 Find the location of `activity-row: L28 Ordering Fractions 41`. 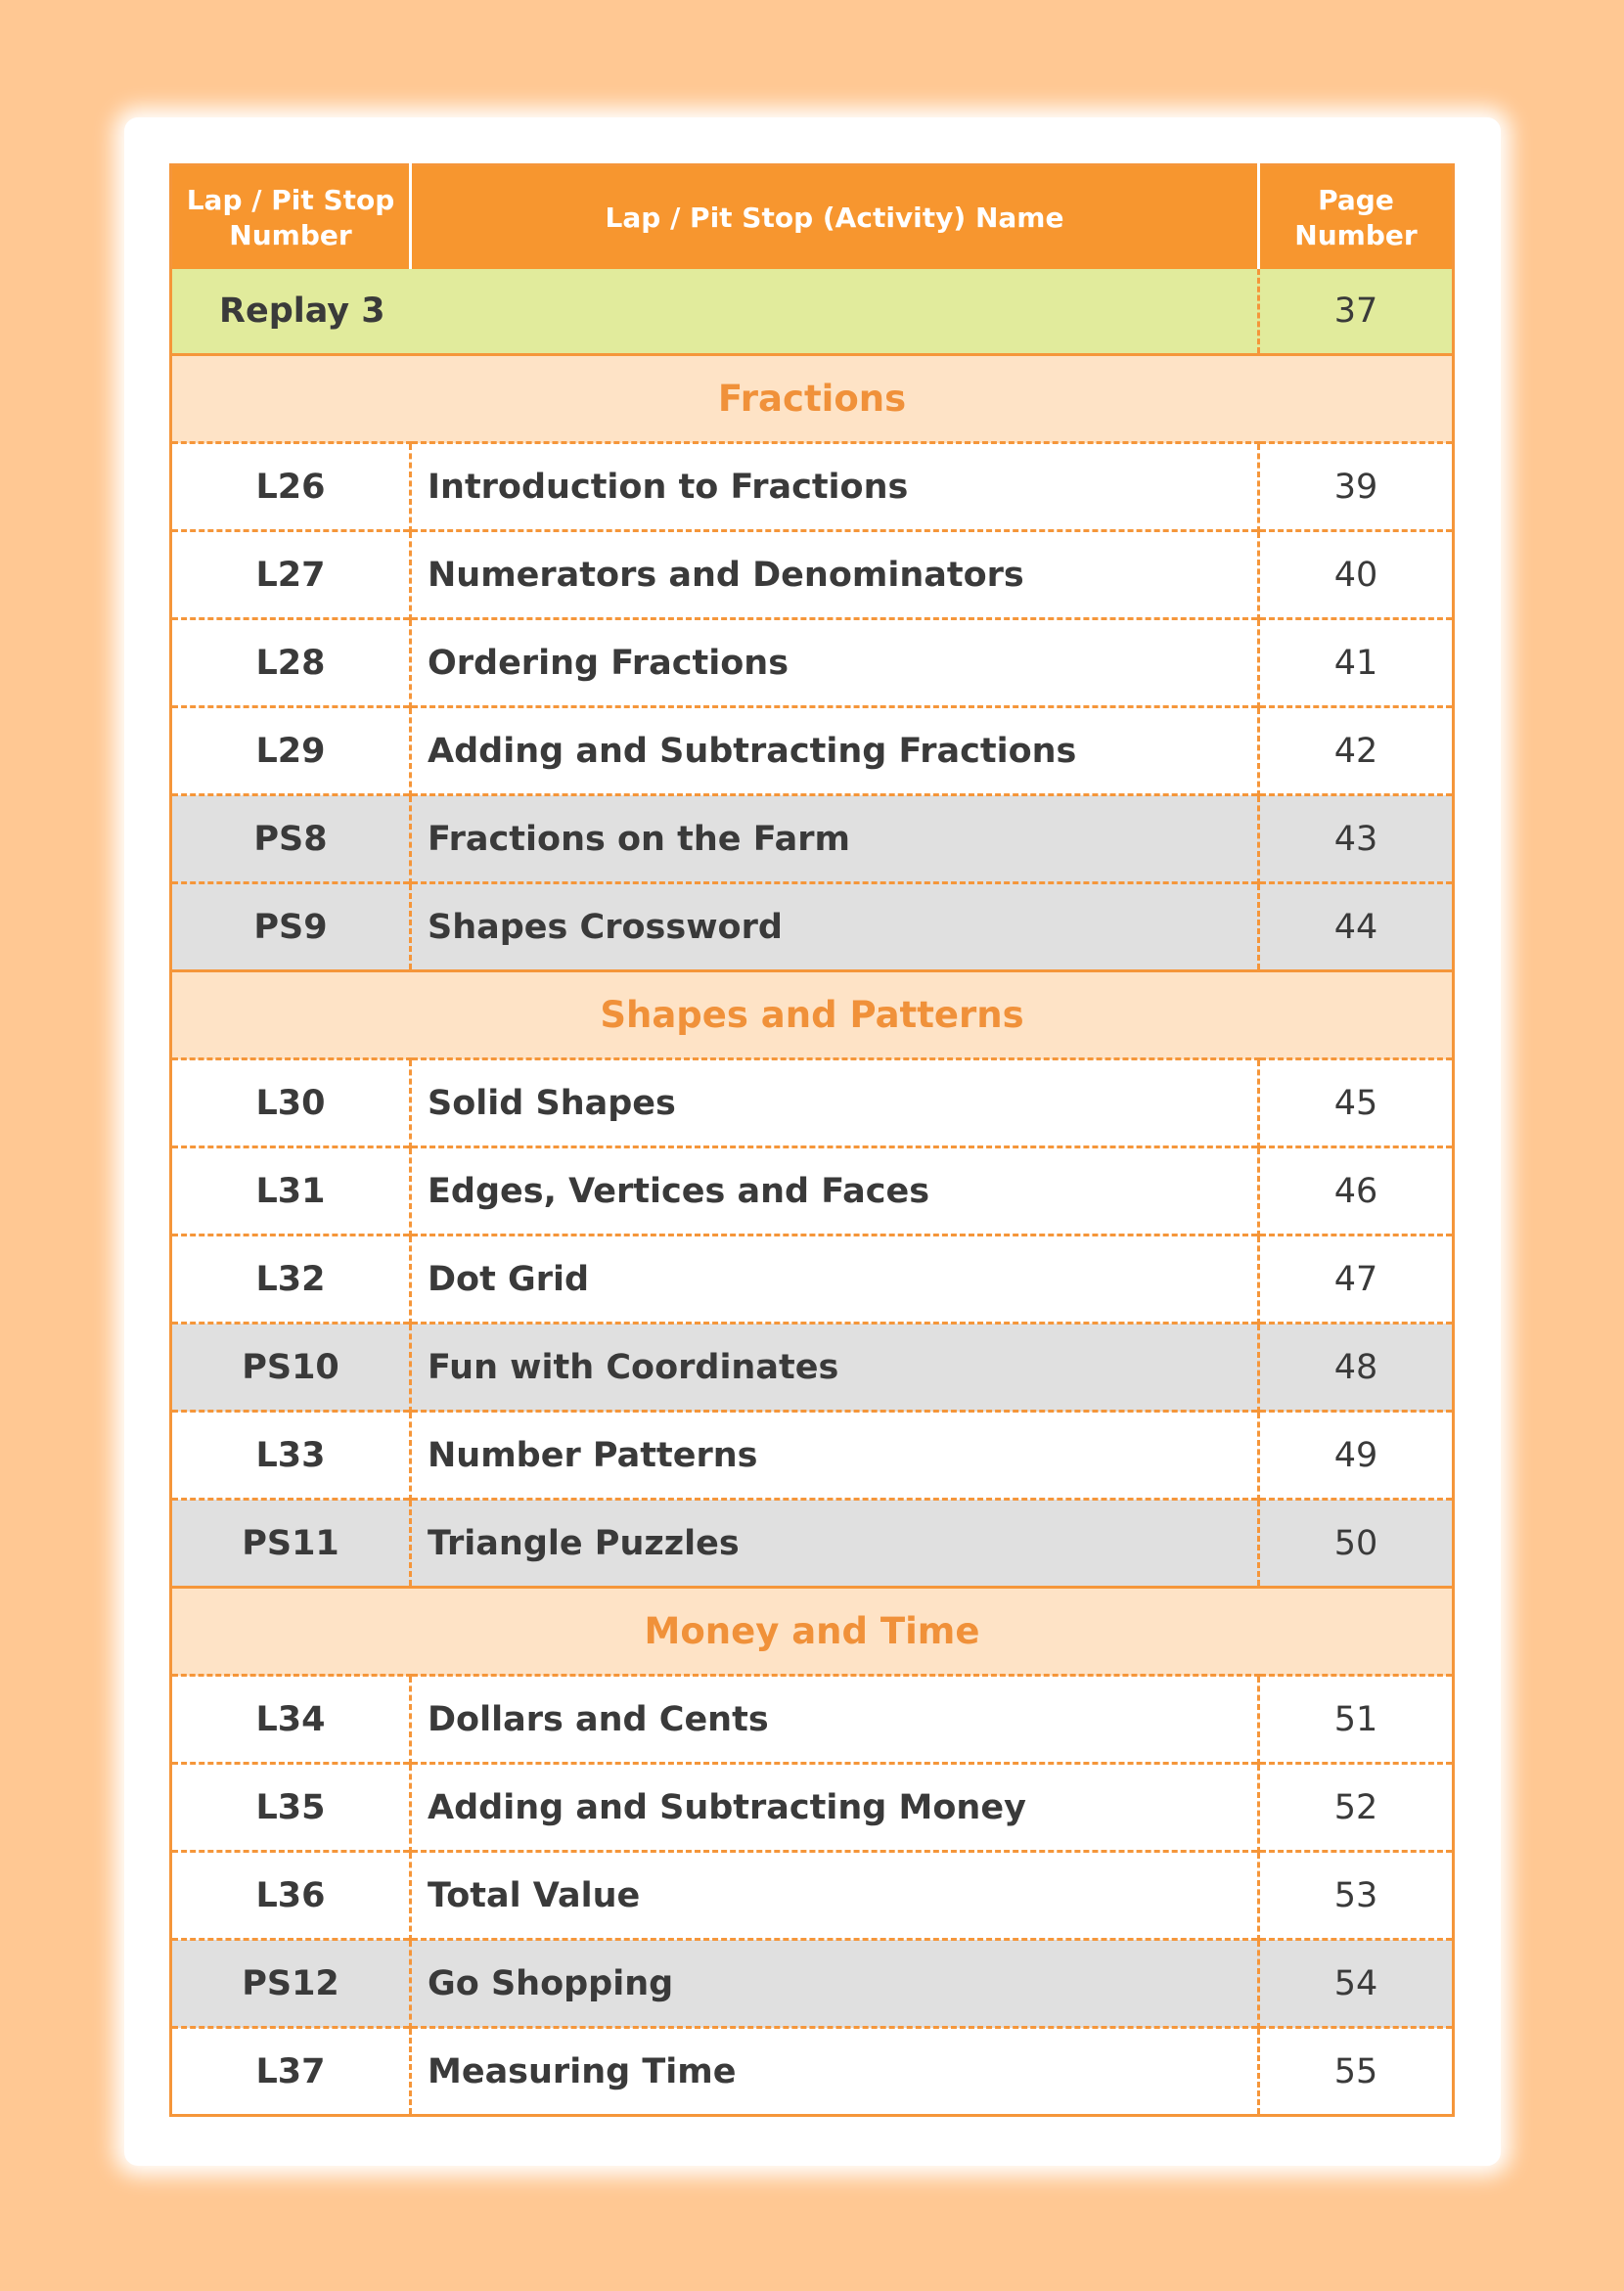

activity-row: L28 Ordering Fractions 41 is located at coordinates (812, 662).